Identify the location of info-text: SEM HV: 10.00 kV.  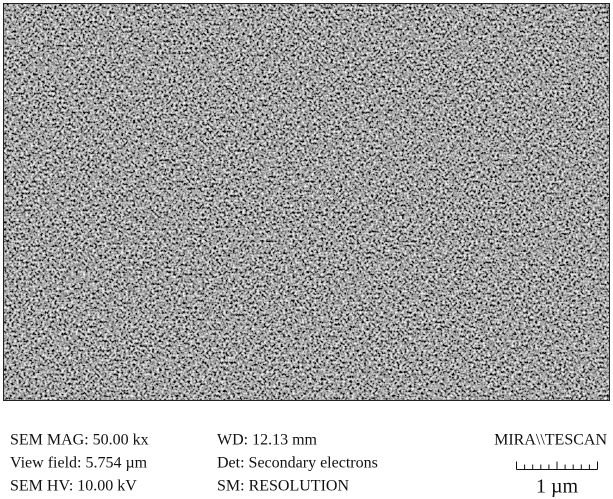
(73, 486).